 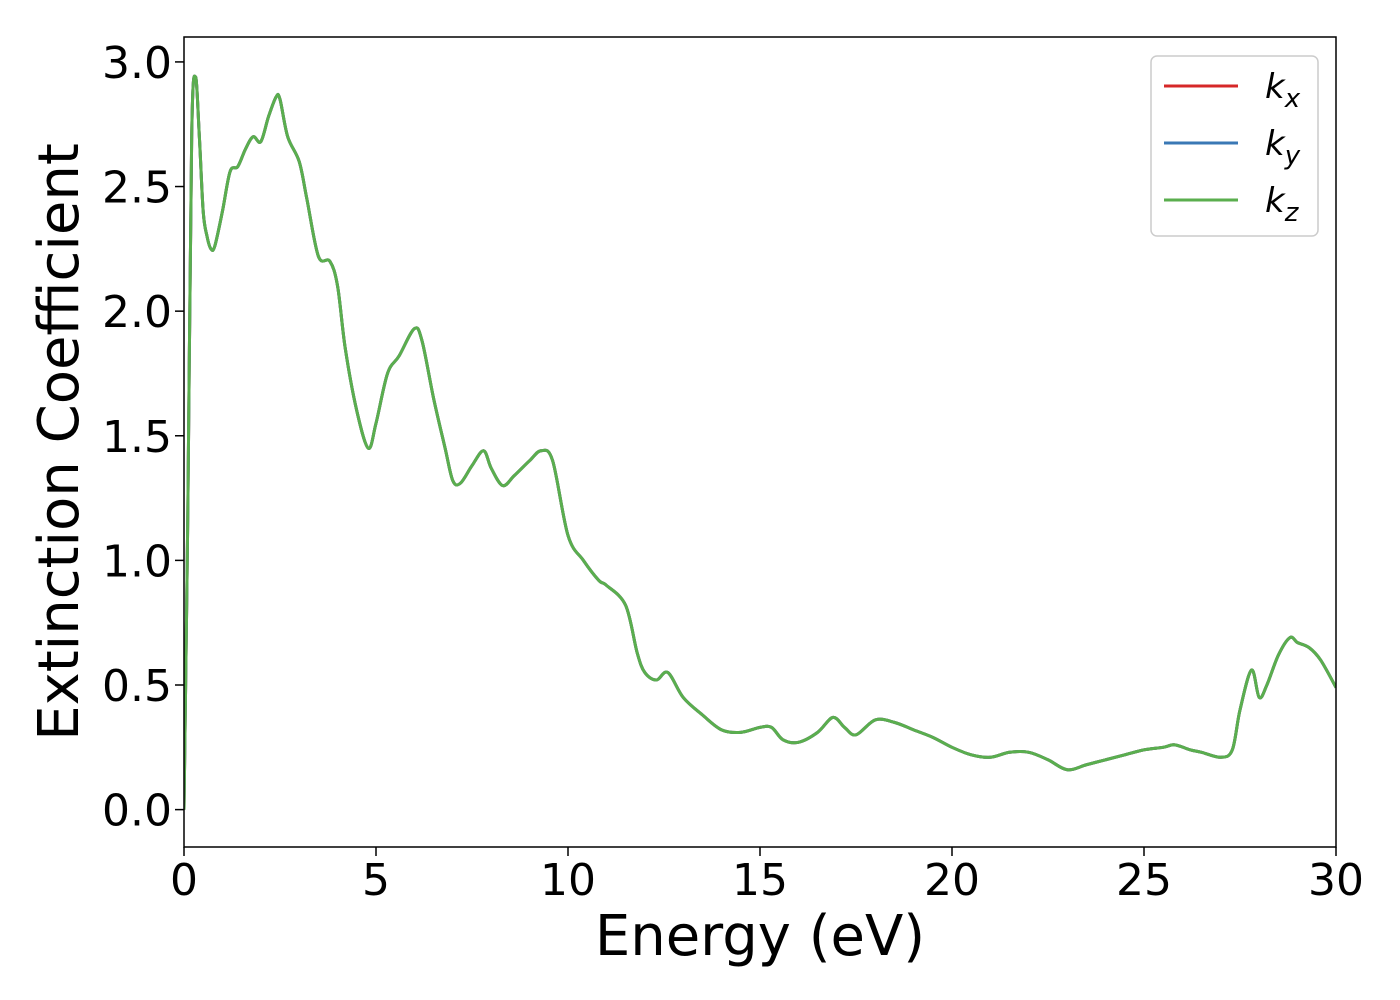 I want to click on x-tick-label: 0, so click(x=184, y=880).